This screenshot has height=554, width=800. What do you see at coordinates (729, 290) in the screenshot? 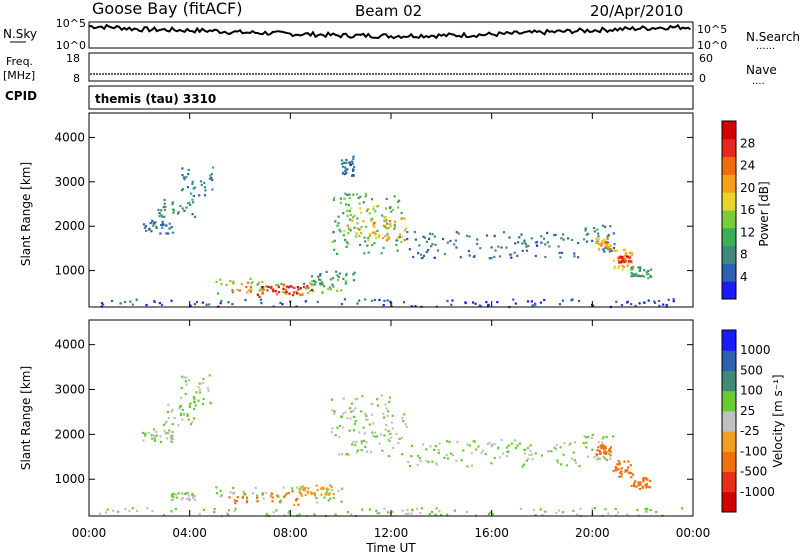
I see `colorbar-segment` at bounding box center [729, 290].